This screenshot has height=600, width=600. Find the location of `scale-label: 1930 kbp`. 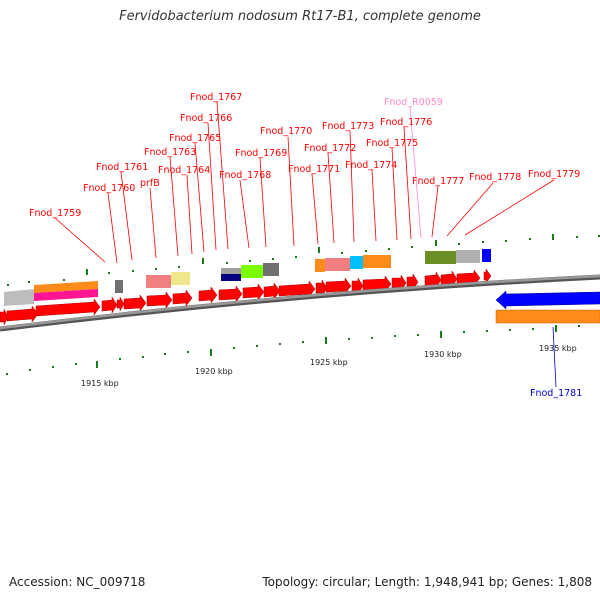

scale-label: 1930 kbp is located at coordinates (443, 354).